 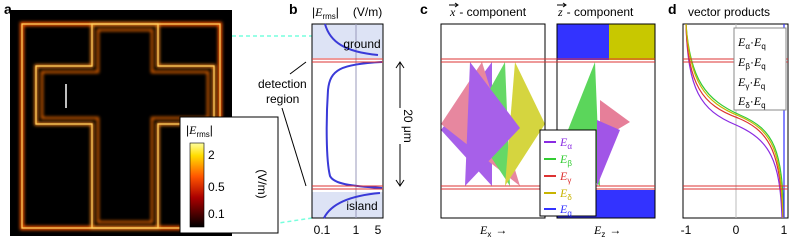 I want to click on legend-entry: Eq, so click(x=565, y=210).